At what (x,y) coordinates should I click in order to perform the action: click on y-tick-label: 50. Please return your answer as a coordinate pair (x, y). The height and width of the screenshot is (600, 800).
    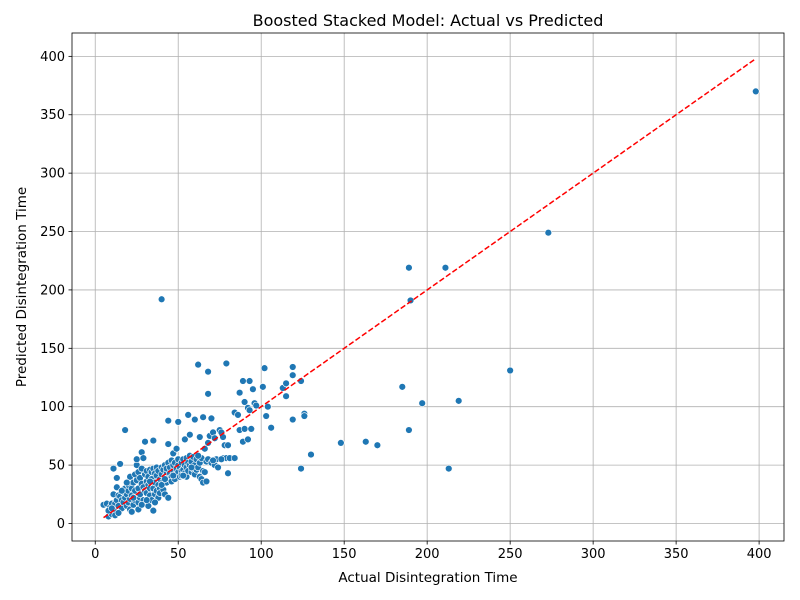
    Looking at the image, I should click on (56, 466).